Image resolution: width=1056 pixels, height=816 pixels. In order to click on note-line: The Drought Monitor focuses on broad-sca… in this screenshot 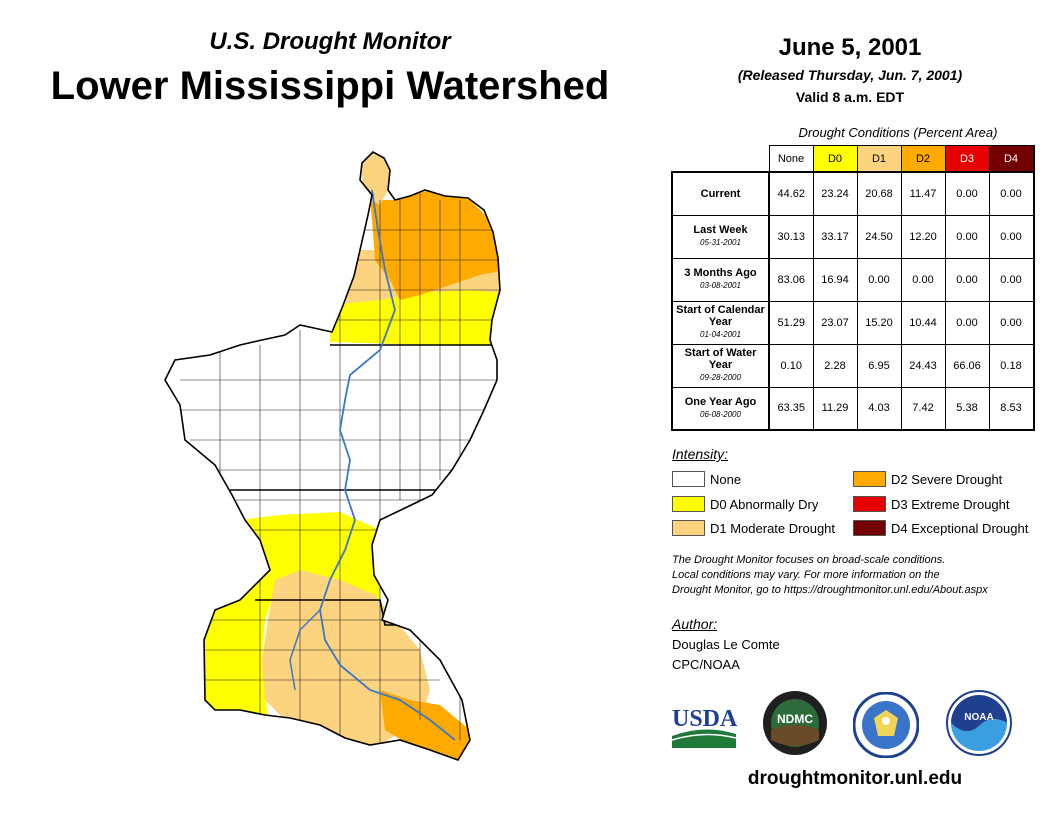, I will do `click(809, 560)`.